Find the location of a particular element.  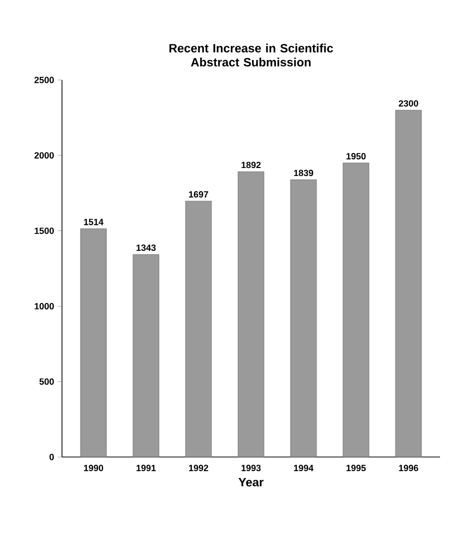

data-label: 1892 is located at coordinates (251, 165).